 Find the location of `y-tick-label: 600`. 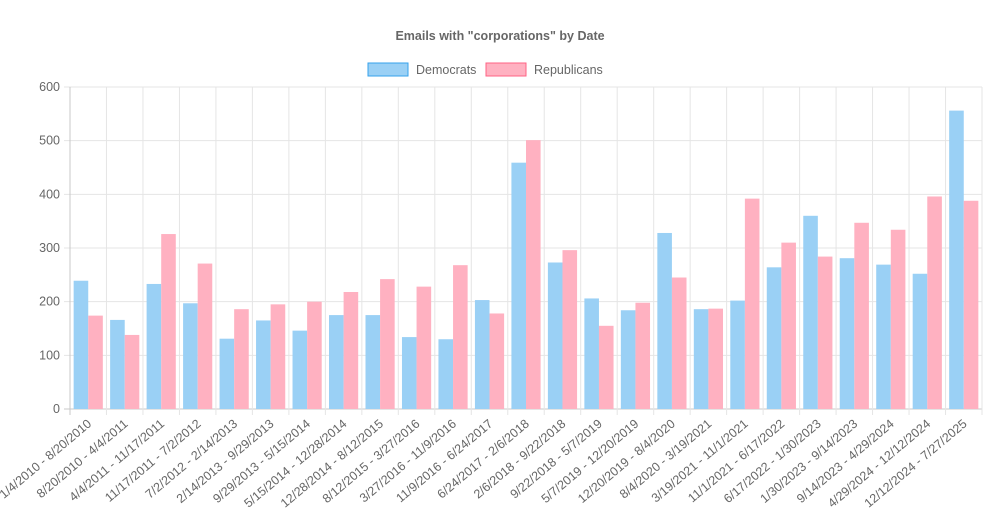

y-tick-label: 600 is located at coordinates (49, 87).